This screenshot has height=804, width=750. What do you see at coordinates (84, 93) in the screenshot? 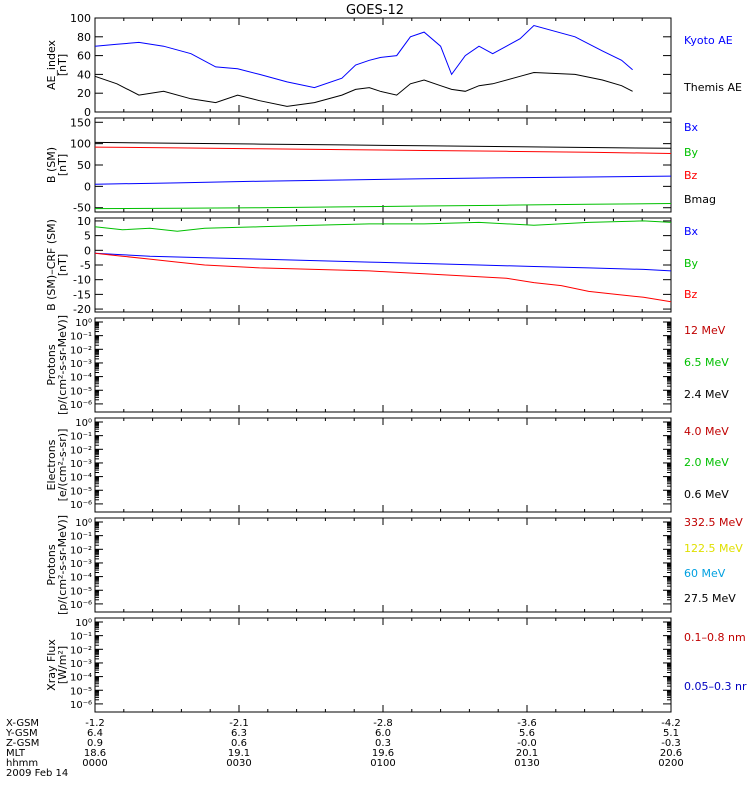
I see `y-tick-label: 20` at bounding box center [84, 93].